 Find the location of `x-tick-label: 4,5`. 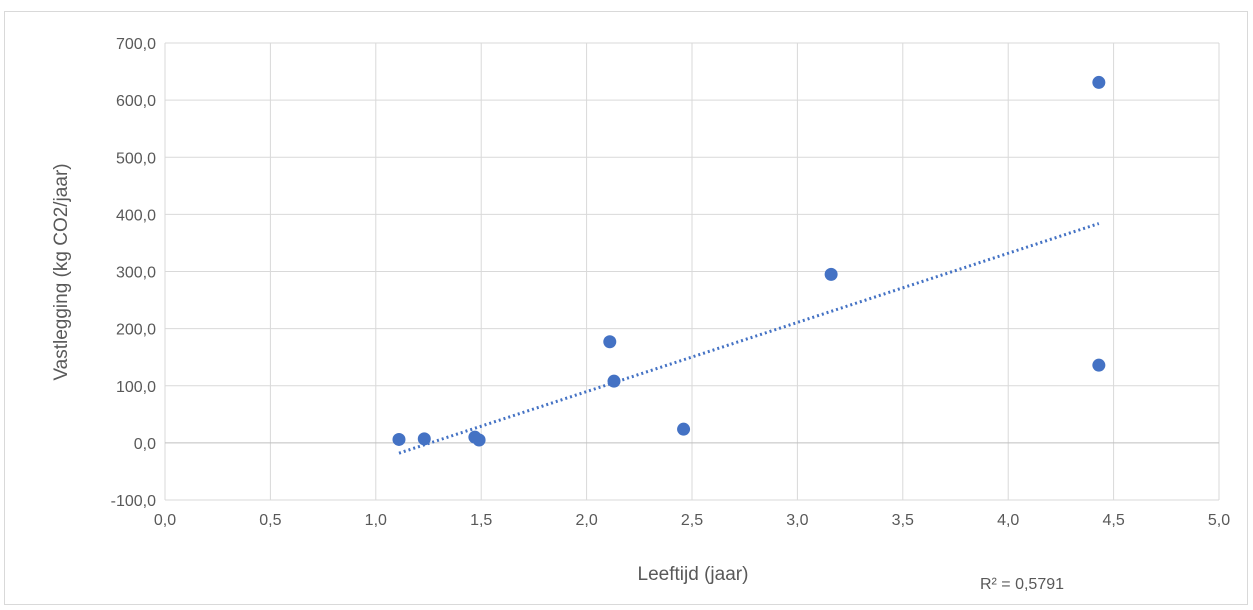

x-tick-label: 4,5 is located at coordinates (1113, 520).